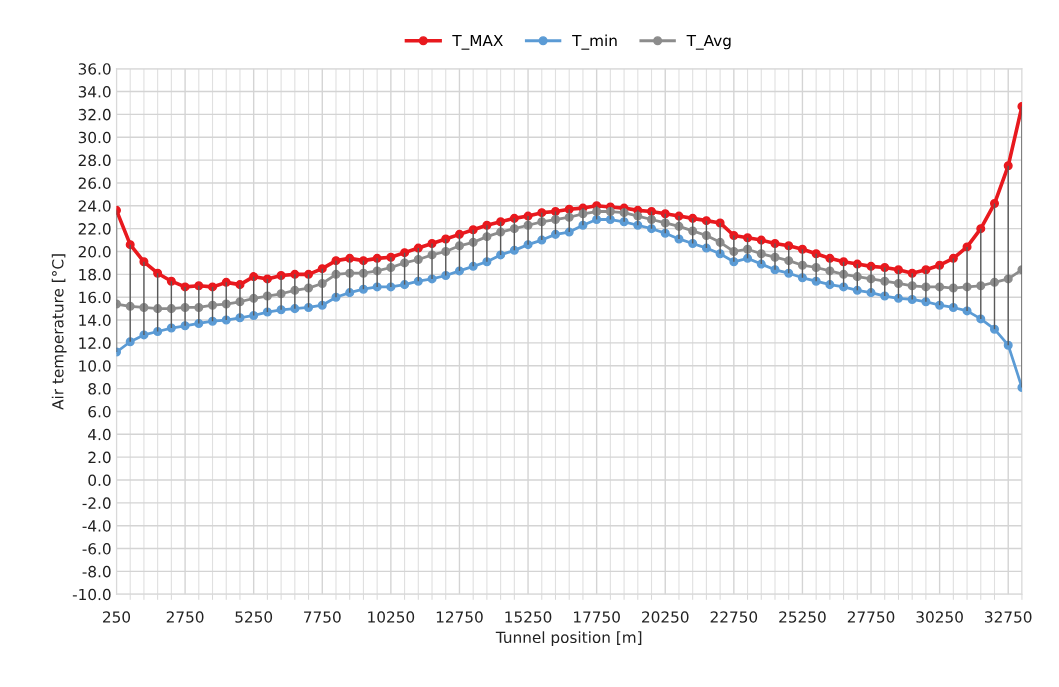 The height and width of the screenshot is (687, 1059). Describe the element at coordinates (254, 617) in the screenshot. I see `x-tick-label: 5250` at that location.